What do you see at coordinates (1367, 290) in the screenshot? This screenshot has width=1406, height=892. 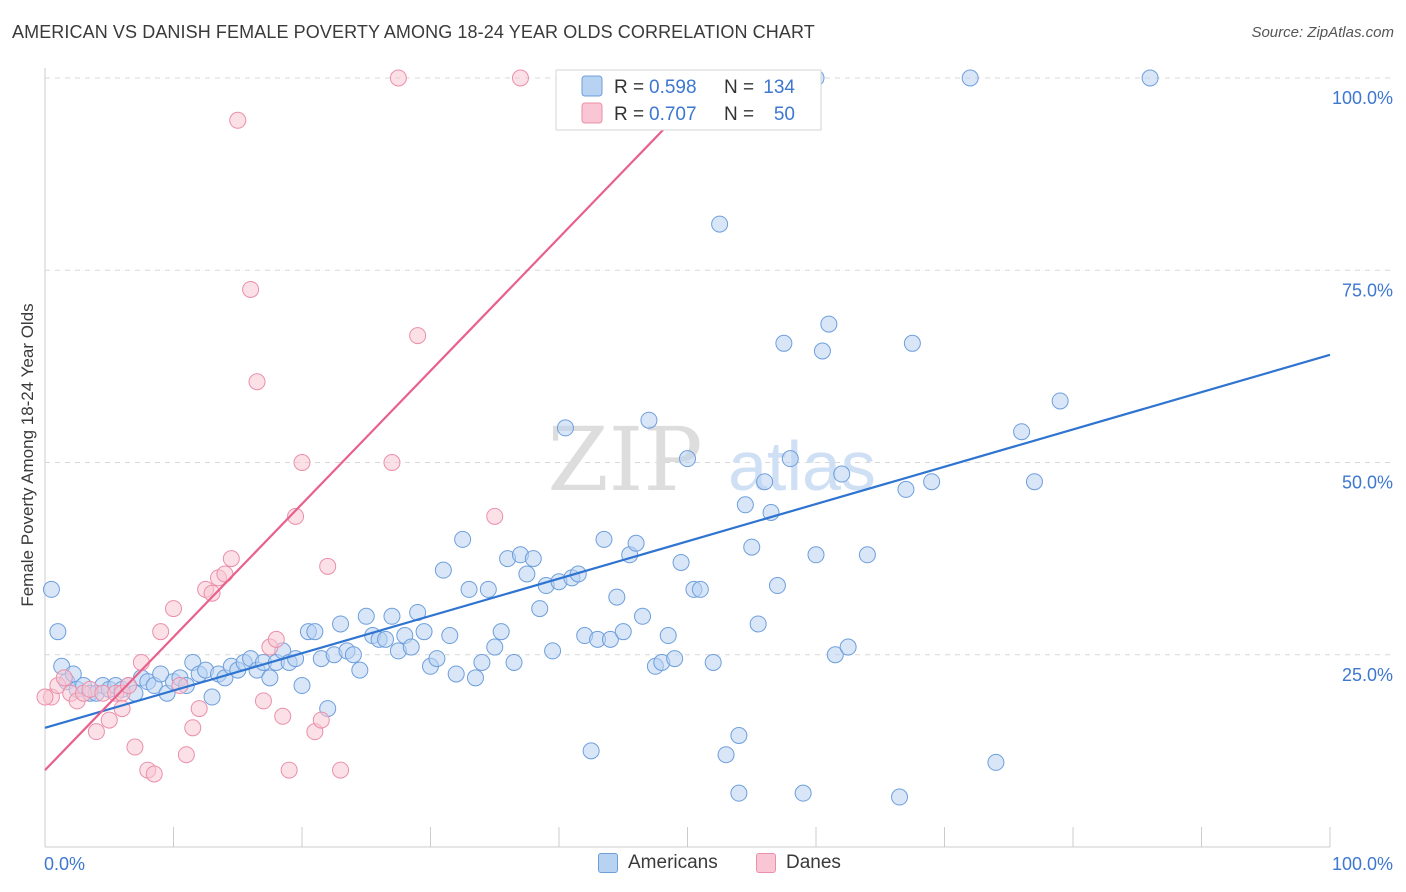 I see `y-tick-label: 75.0%` at bounding box center [1367, 290].